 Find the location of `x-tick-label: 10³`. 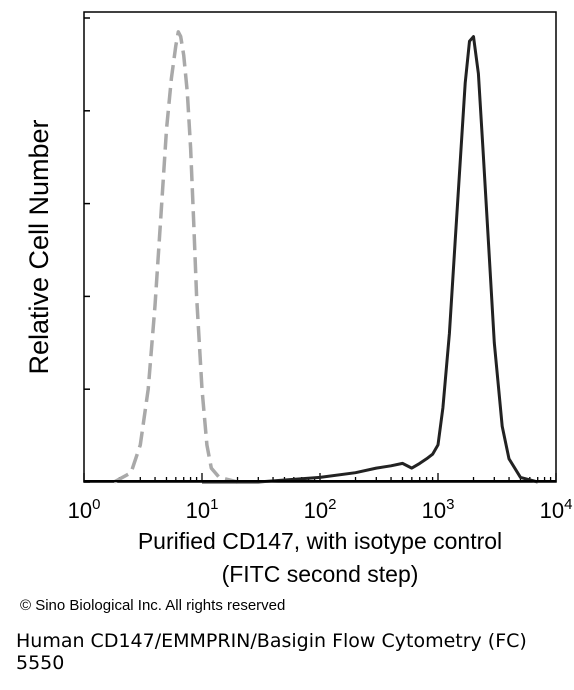

x-tick-label: 10³ is located at coordinates (438, 509).